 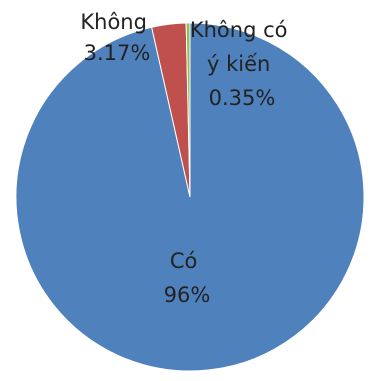 What do you see at coordinates (187, 295) in the screenshot?
I see `slice-label-co-value: 96%` at bounding box center [187, 295].